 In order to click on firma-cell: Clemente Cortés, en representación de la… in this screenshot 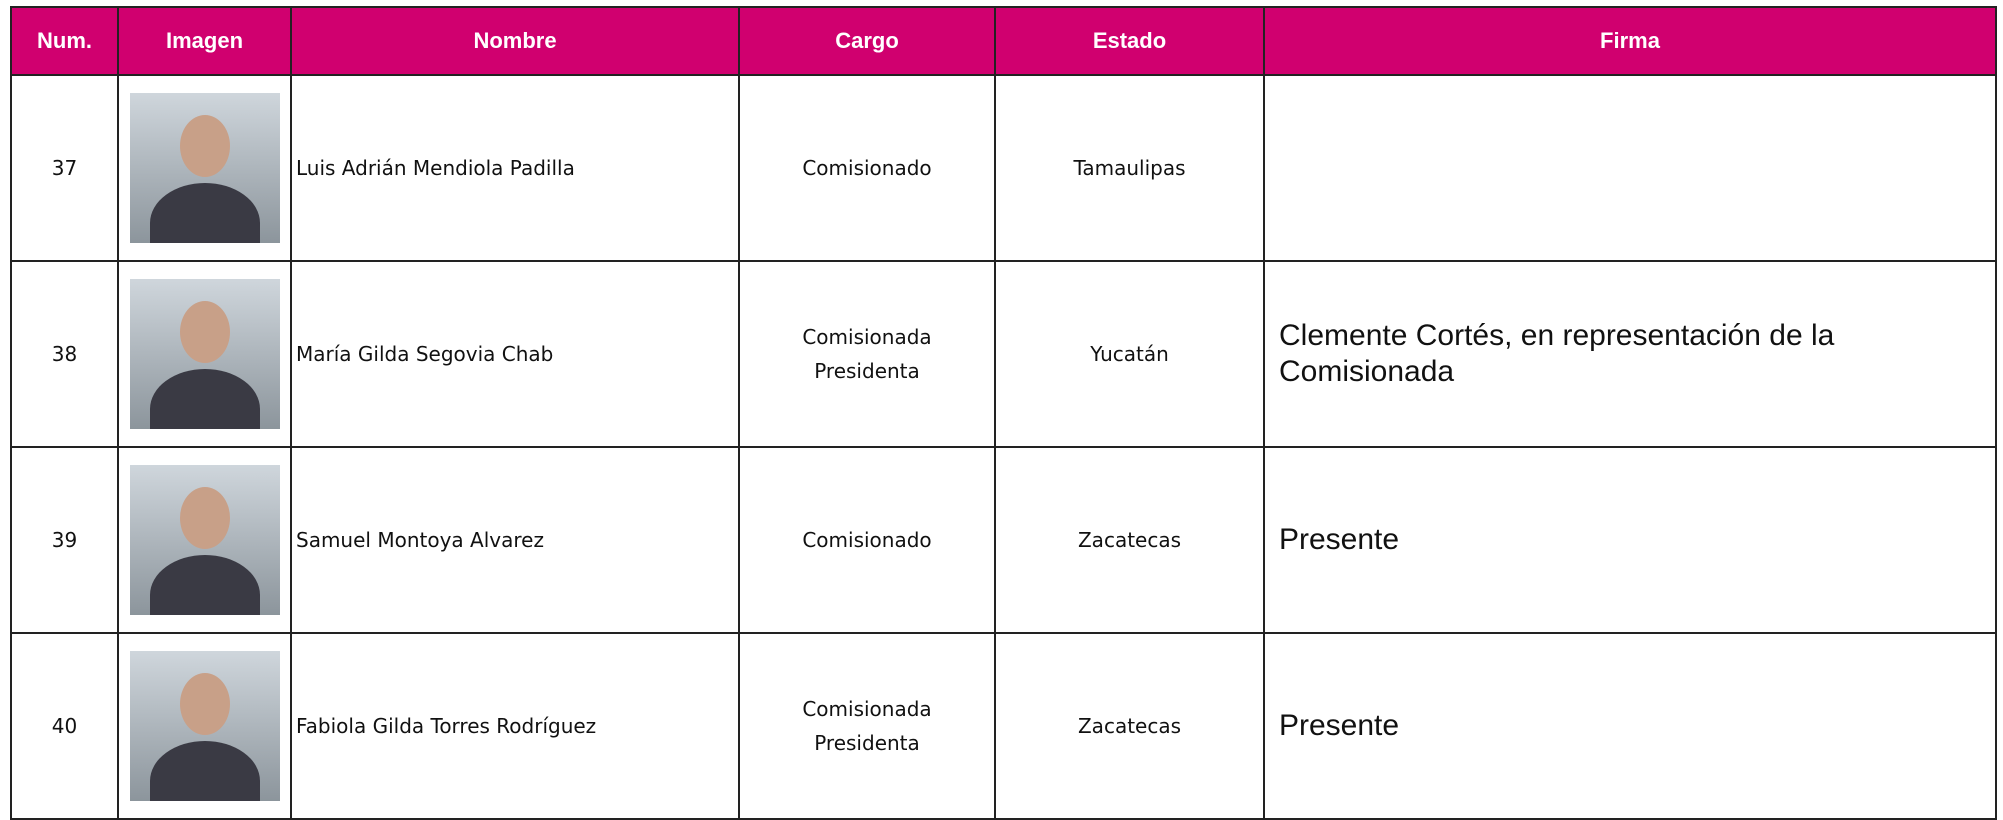, I will do `click(1630, 354)`.